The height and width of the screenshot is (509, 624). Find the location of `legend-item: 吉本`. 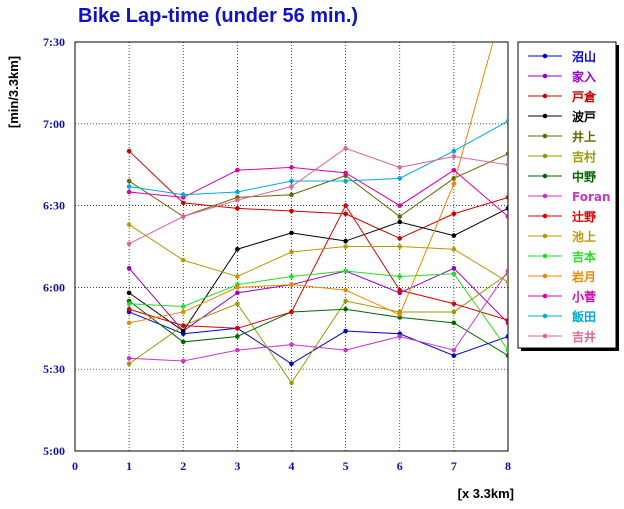

legend-item: 吉本 is located at coordinates (562, 256).